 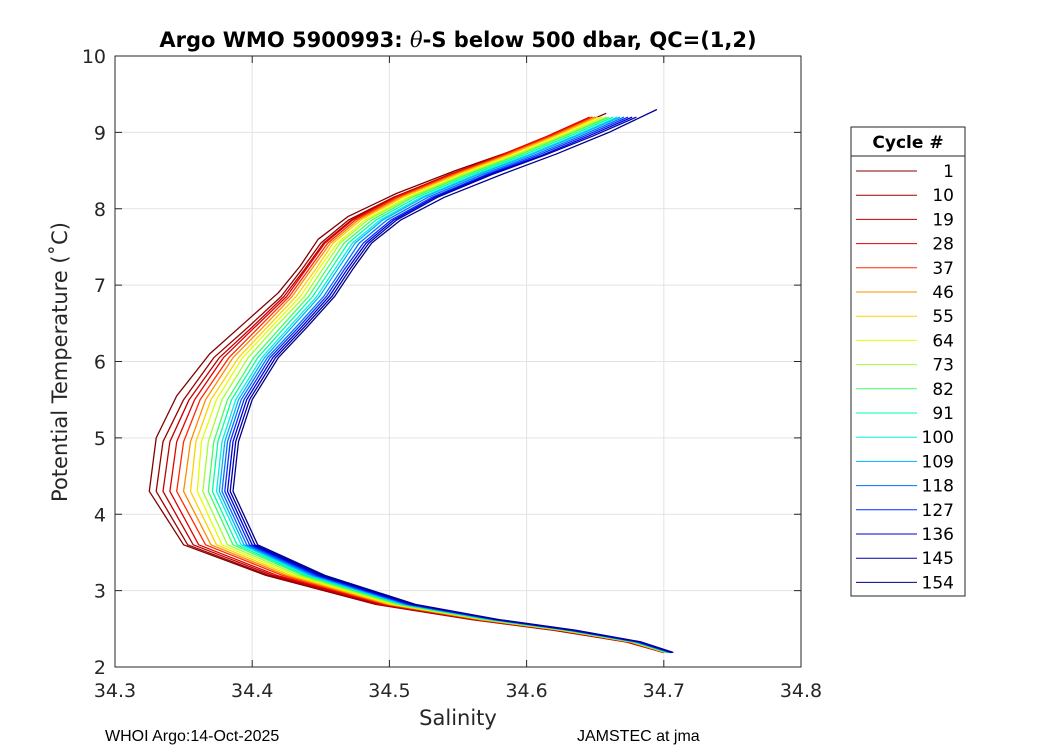 I want to click on y-axis-label: Potential Temperature (˚C), so click(x=60, y=362).